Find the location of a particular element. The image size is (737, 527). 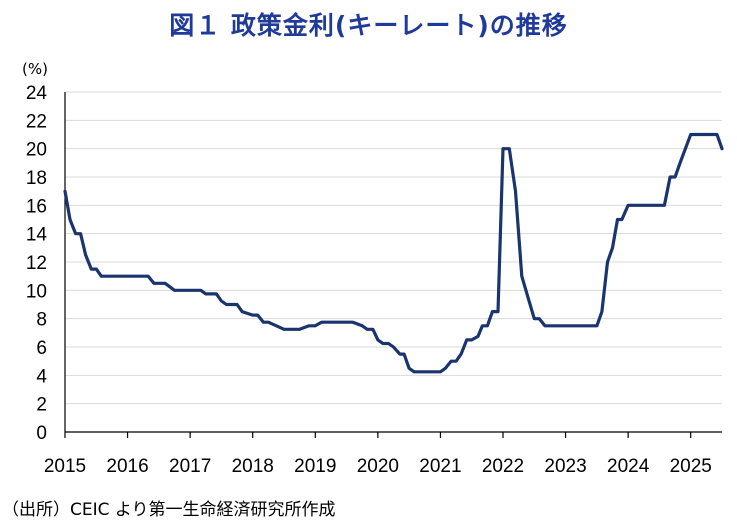

y-tick-label: 4 is located at coordinates (41, 376).